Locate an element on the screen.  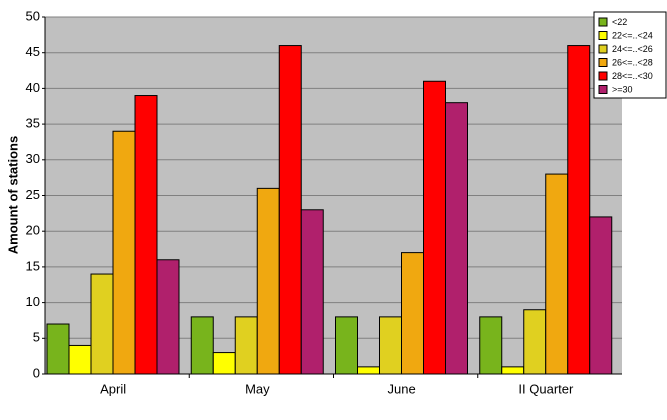
y-axis-label: Amount of stations is located at coordinates (12, 195).